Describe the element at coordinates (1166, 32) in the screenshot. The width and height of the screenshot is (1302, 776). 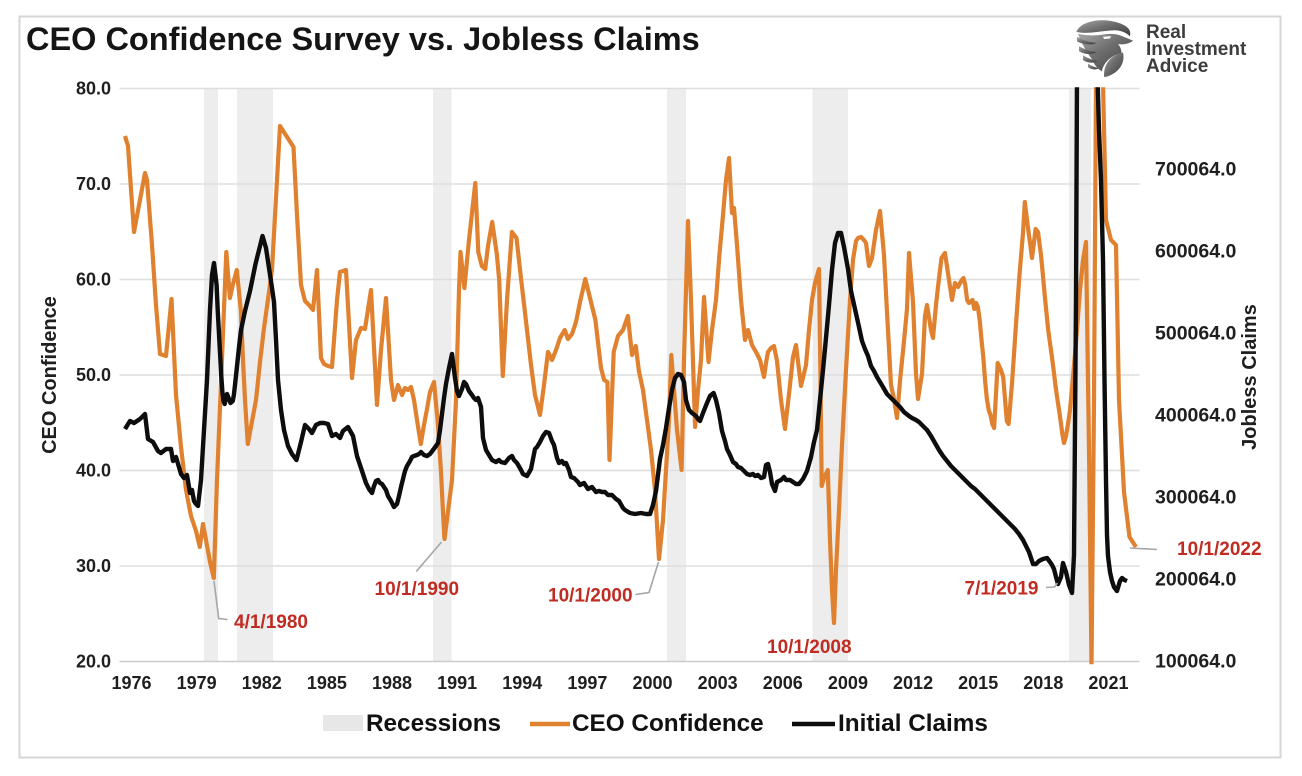
I see `svg-text: Real` at that location.